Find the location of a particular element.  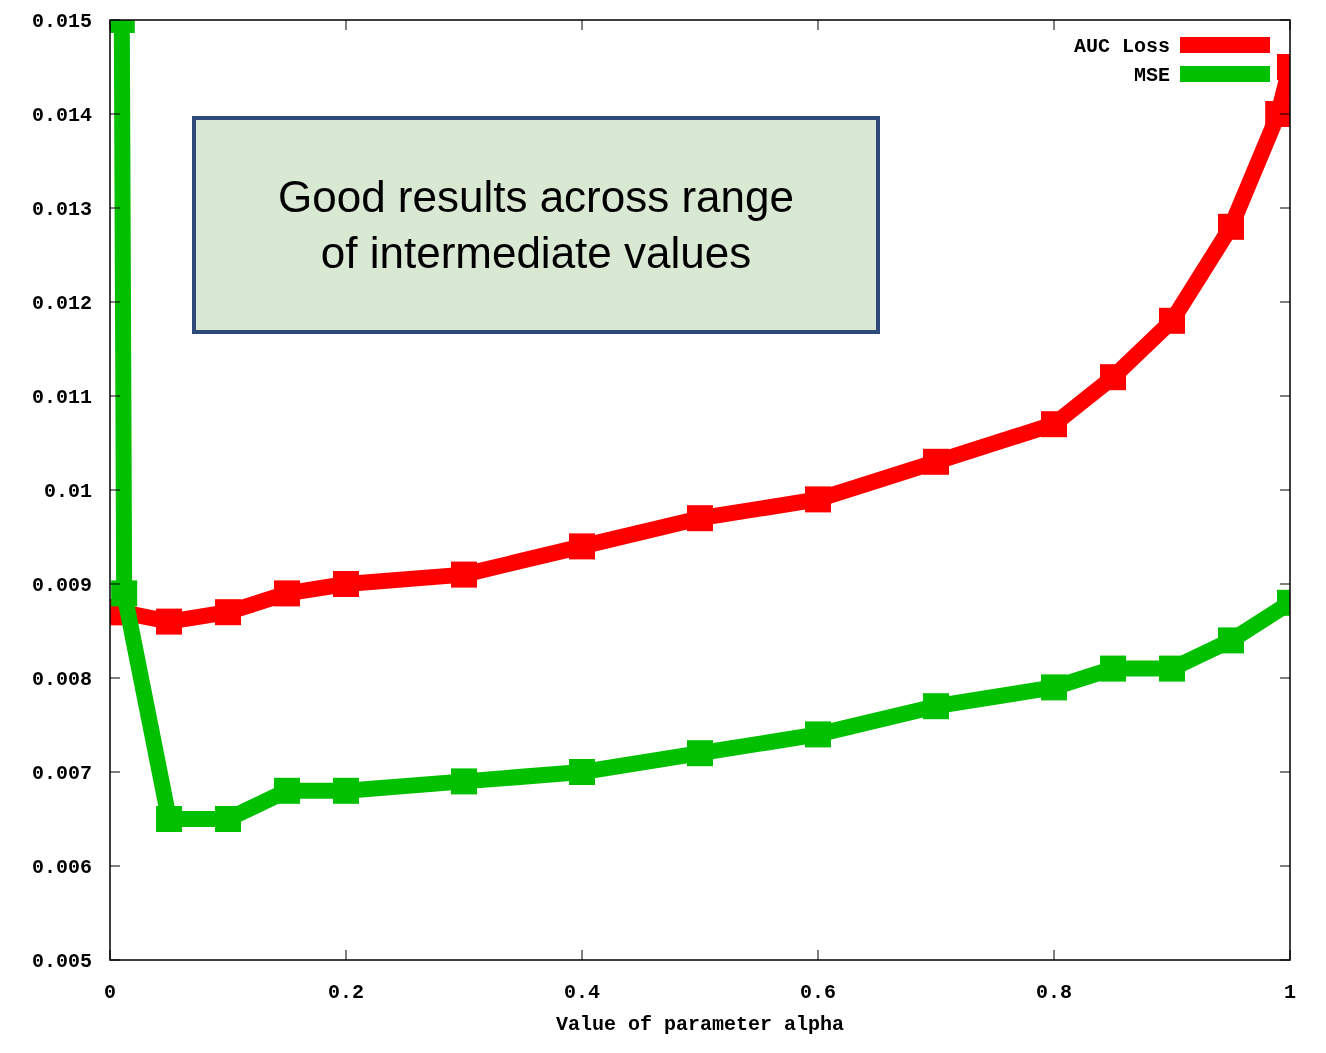

y-tick-label: 0.006 is located at coordinates (61, 867).